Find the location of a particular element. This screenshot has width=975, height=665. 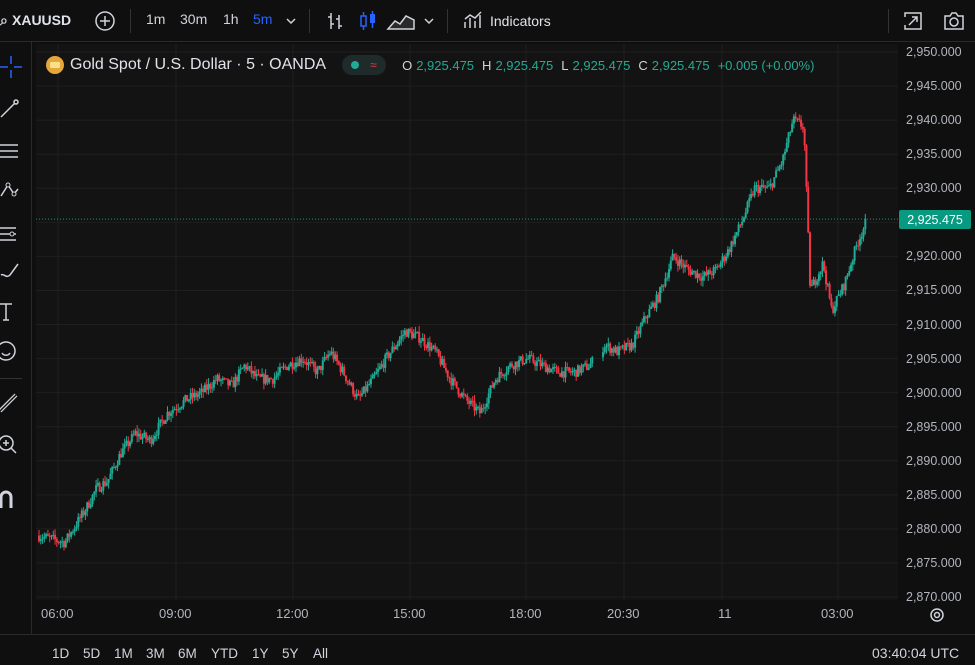

indicators-button: Indicators is located at coordinates (506, 21).